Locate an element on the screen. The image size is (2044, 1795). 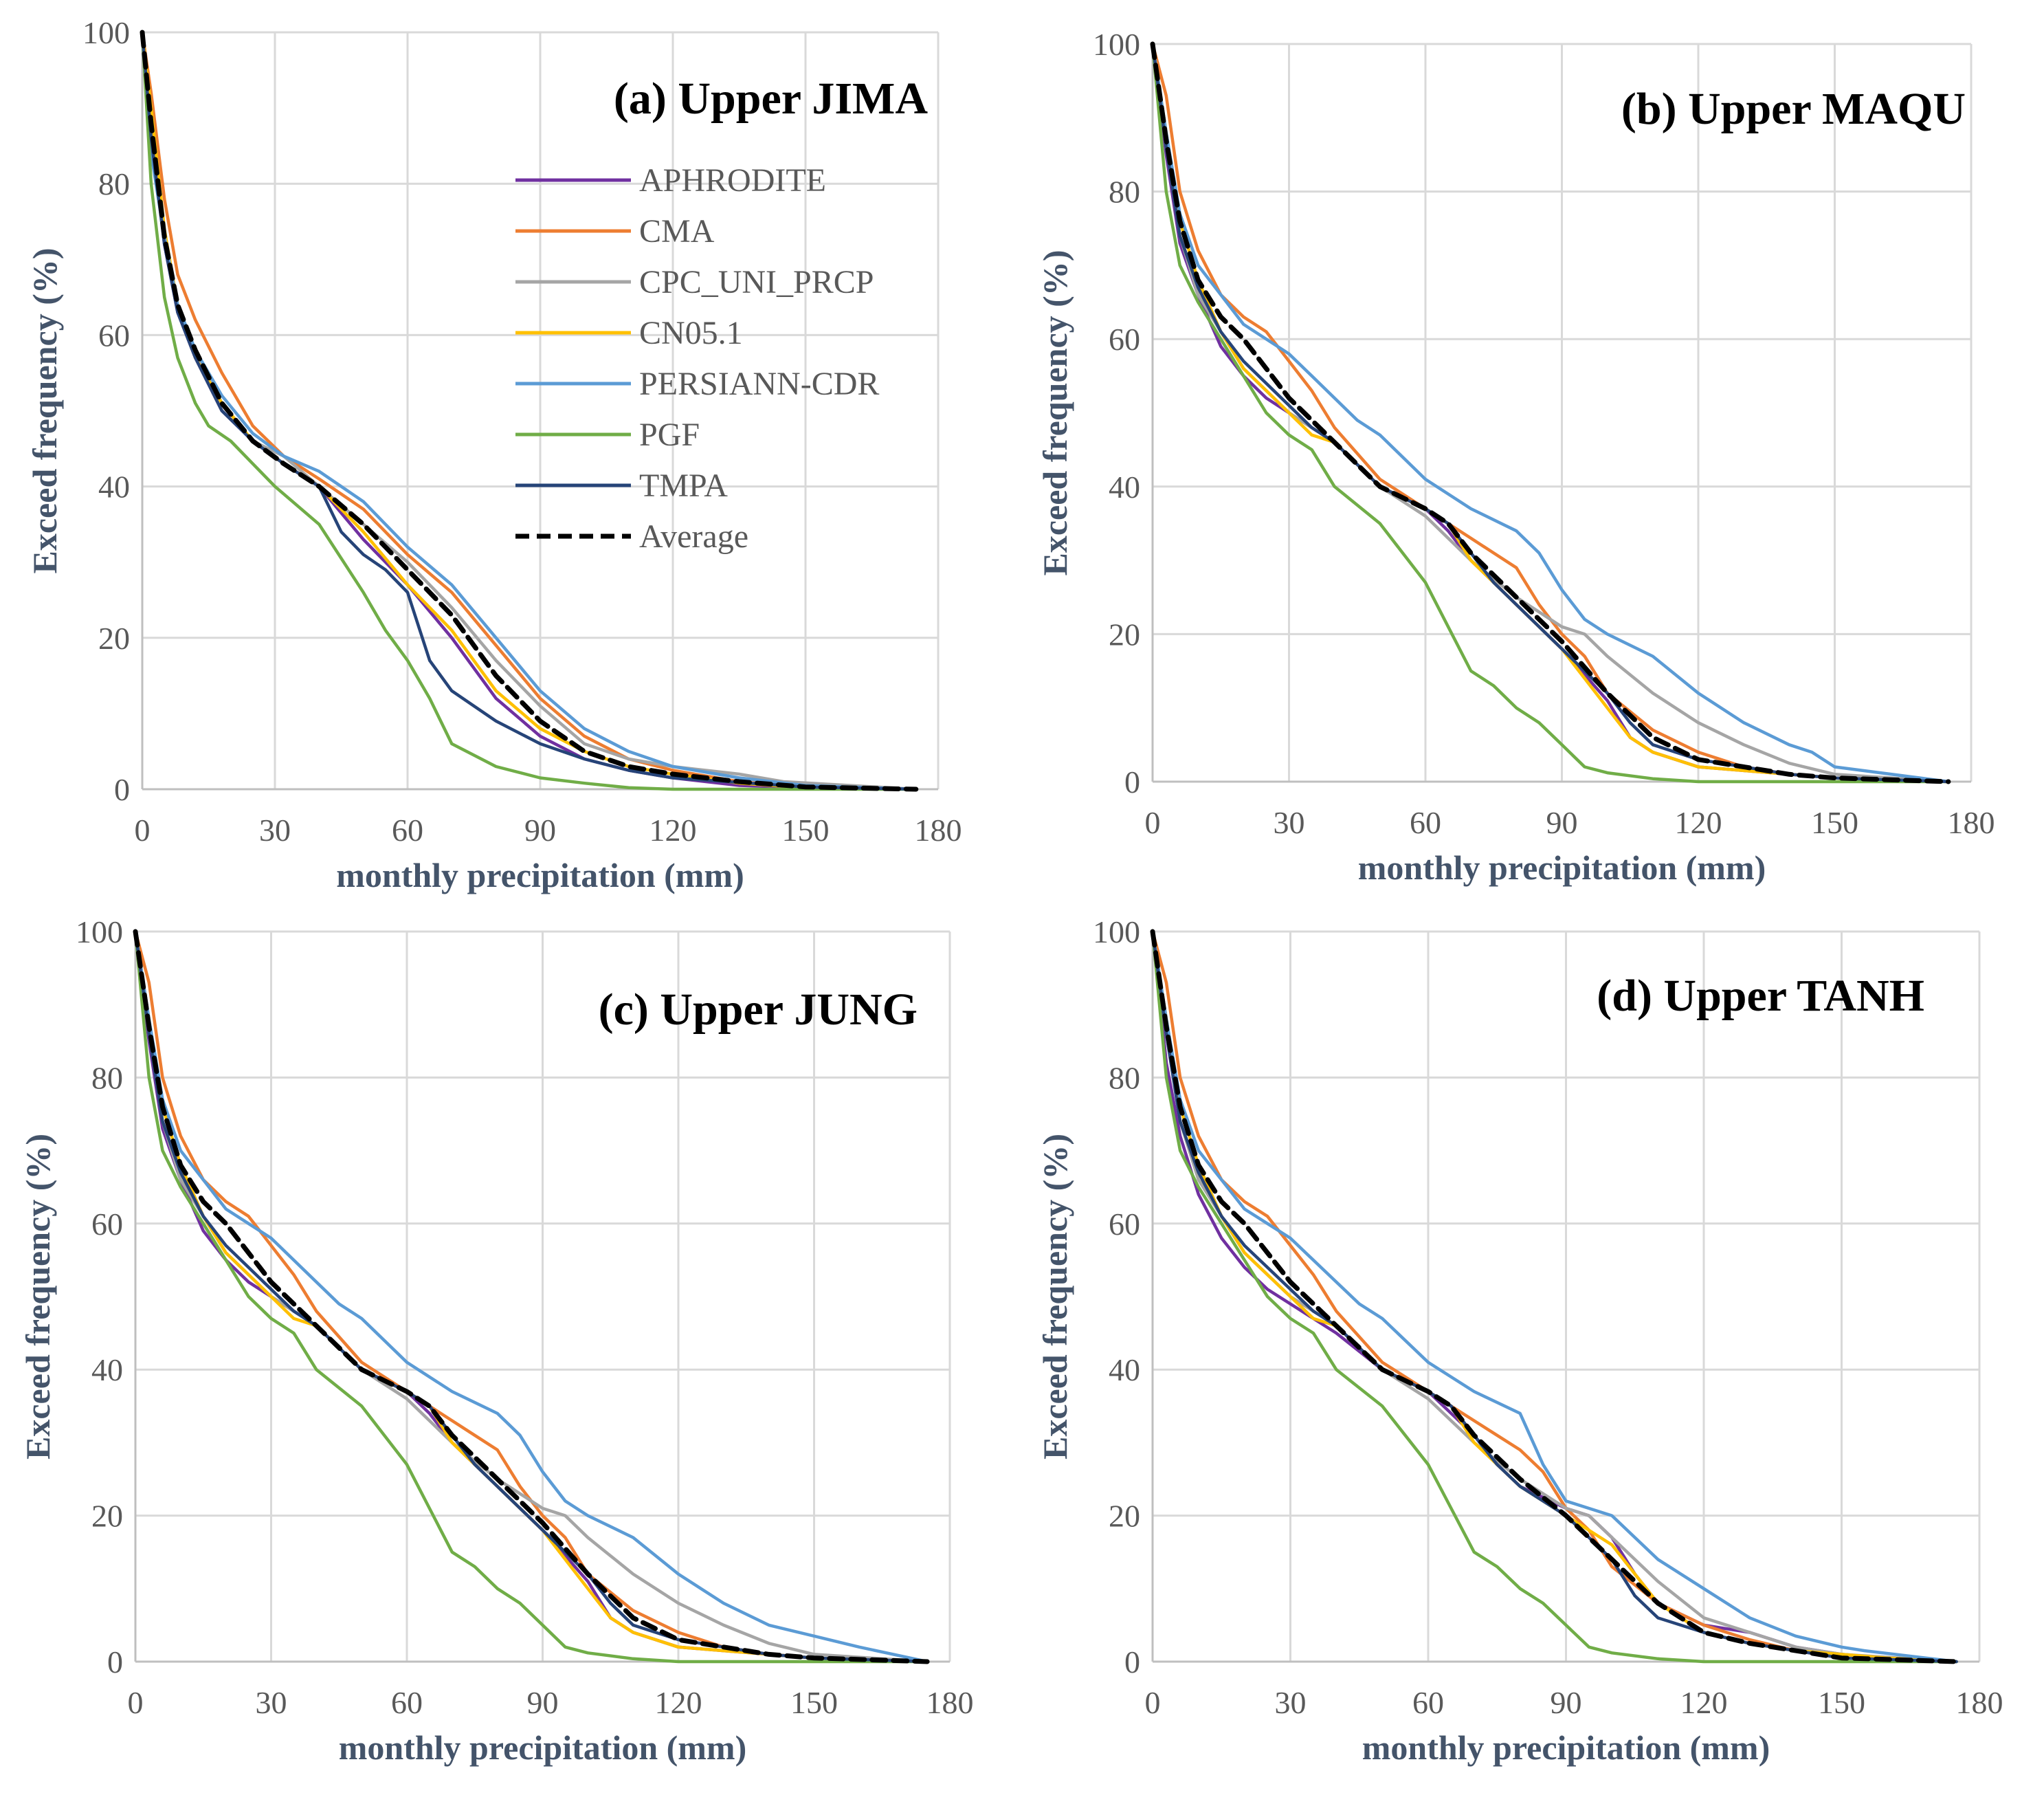
panel-title: (c) Upper JUNG is located at coordinates (758, 1009).